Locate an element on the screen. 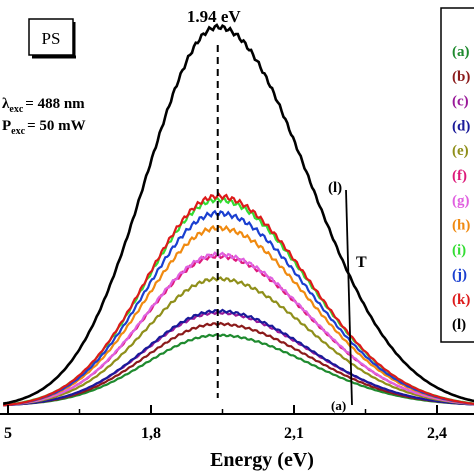 Image resolution: width=474 pixels, height=474 pixels. legend-entry-b: (b) is located at coordinates (461, 77).